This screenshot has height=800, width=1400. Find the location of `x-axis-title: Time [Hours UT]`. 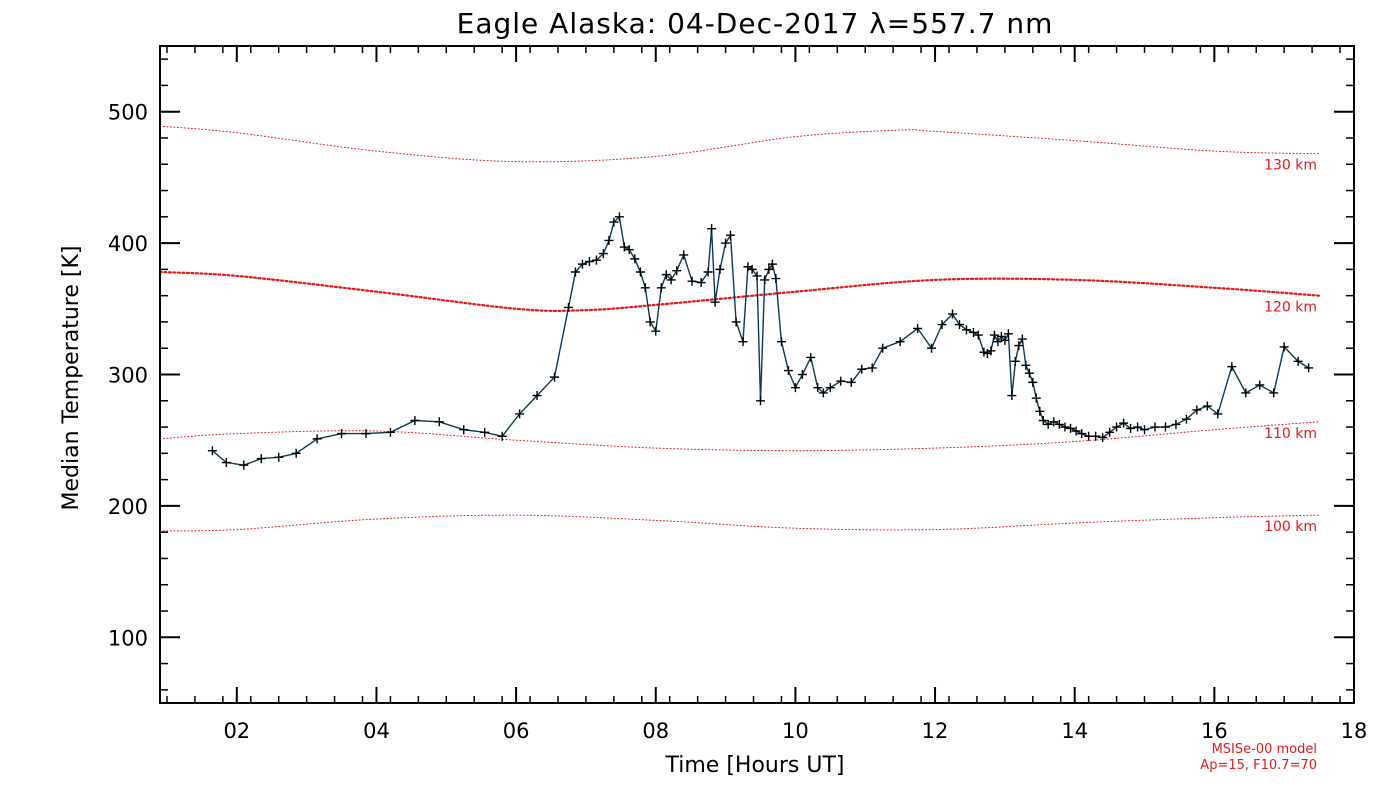

x-axis-title: Time [Hours UT] is located at coordinates (755, 765).